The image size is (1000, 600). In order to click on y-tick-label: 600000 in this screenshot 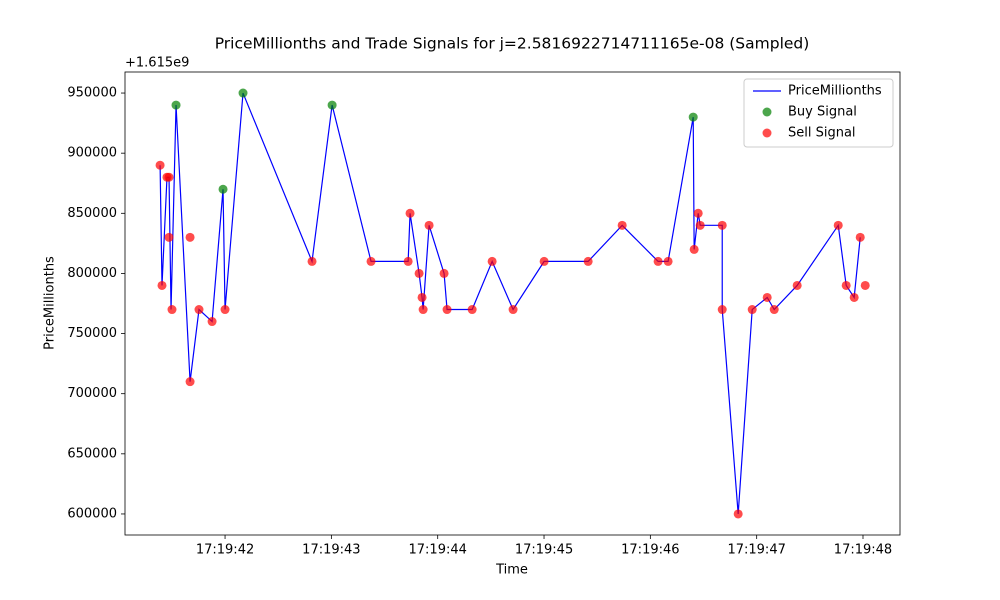, I will do `click(92, 513)`.